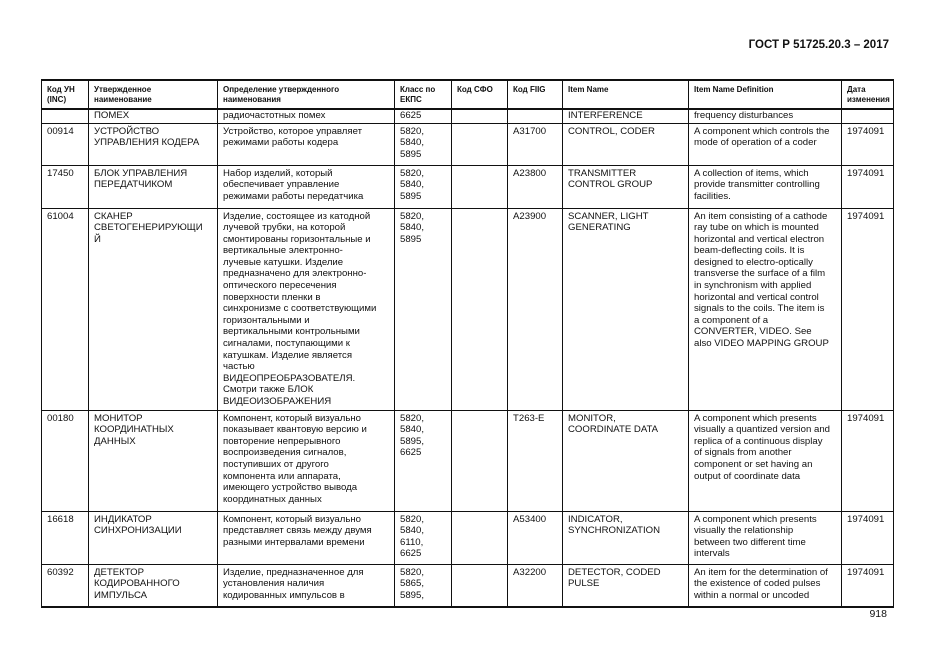 This screenshot has width=935, height=661. Describe the element at coordinates (423, 537) in the screenshot. I see `table-cell: 5820, 5840, 6110, 6625` at that location.